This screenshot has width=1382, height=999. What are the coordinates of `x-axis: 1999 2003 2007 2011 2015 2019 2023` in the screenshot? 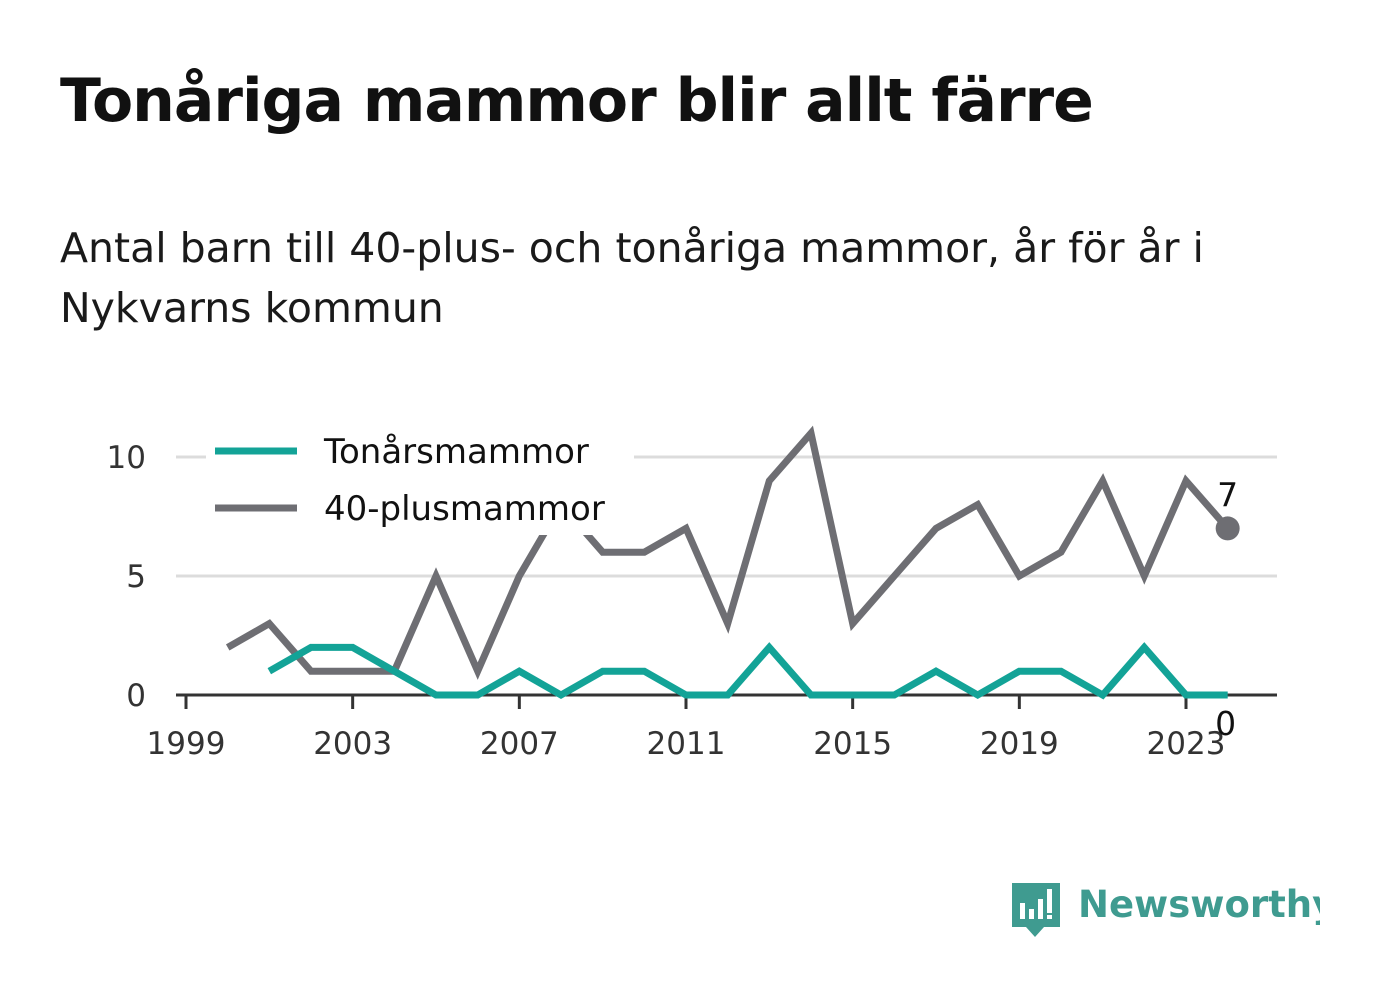 It's located at (712, 727).